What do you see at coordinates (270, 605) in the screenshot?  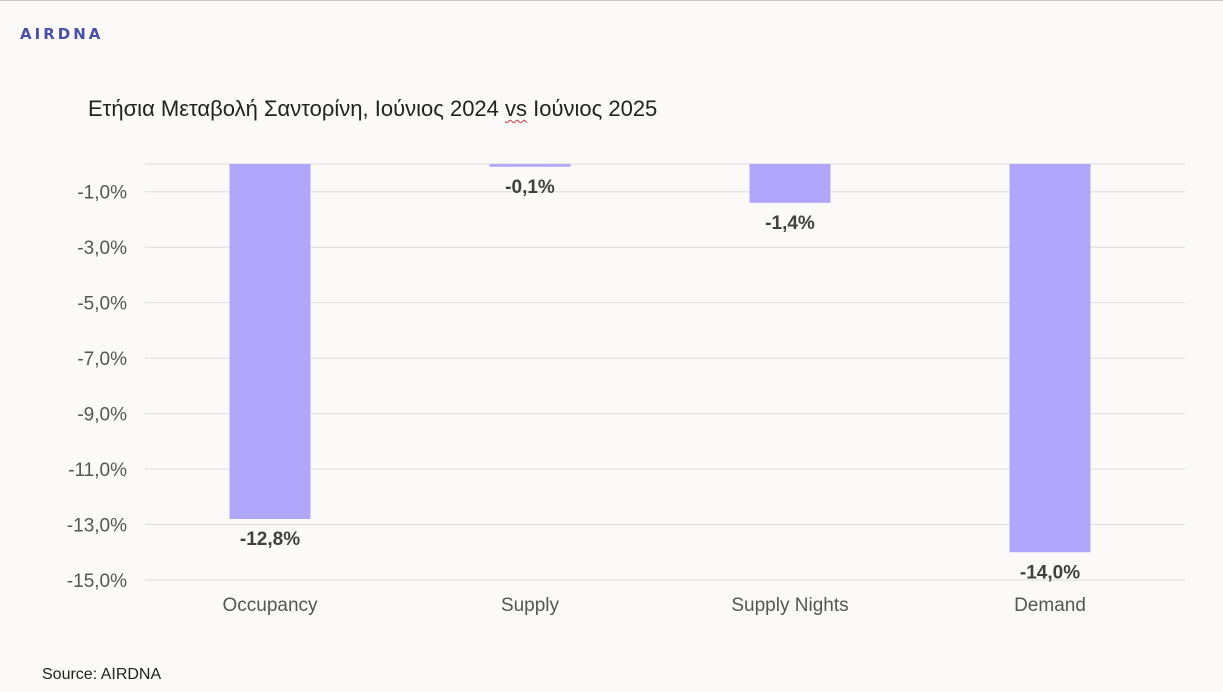 I see `x-category-label: Occupancy` at bounding box center [270, 605].